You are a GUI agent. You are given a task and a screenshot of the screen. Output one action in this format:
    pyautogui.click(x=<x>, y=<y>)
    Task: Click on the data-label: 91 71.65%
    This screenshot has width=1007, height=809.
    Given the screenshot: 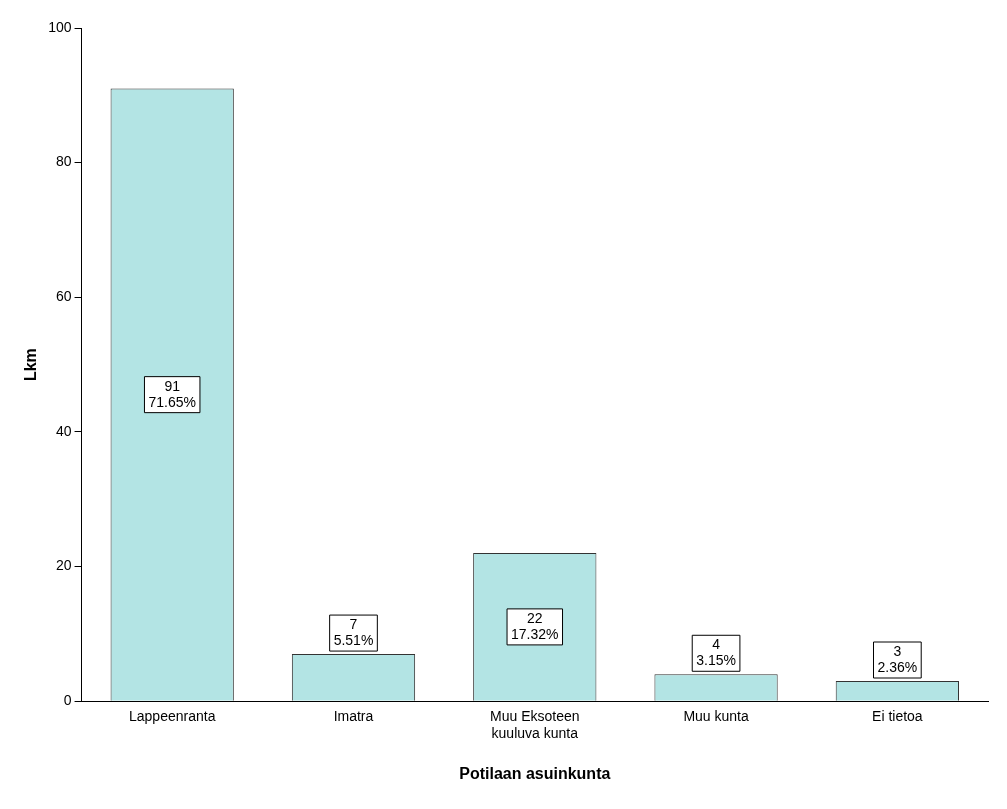 What is the action you would take?
    pyautogui.click(x=172, y=393)
    